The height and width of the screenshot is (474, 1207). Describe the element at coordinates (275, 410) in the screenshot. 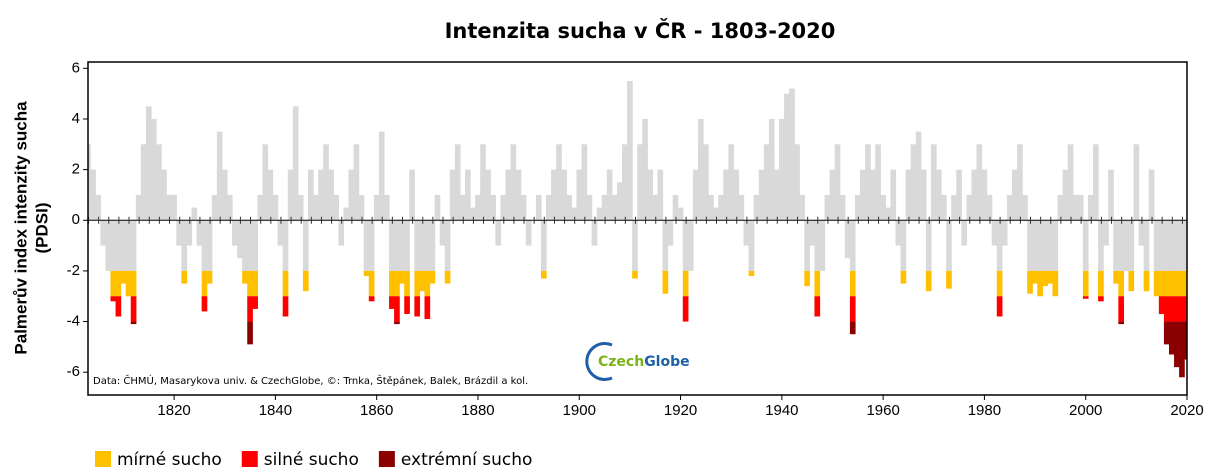

I see `x-tick-label: 1840` at that location.